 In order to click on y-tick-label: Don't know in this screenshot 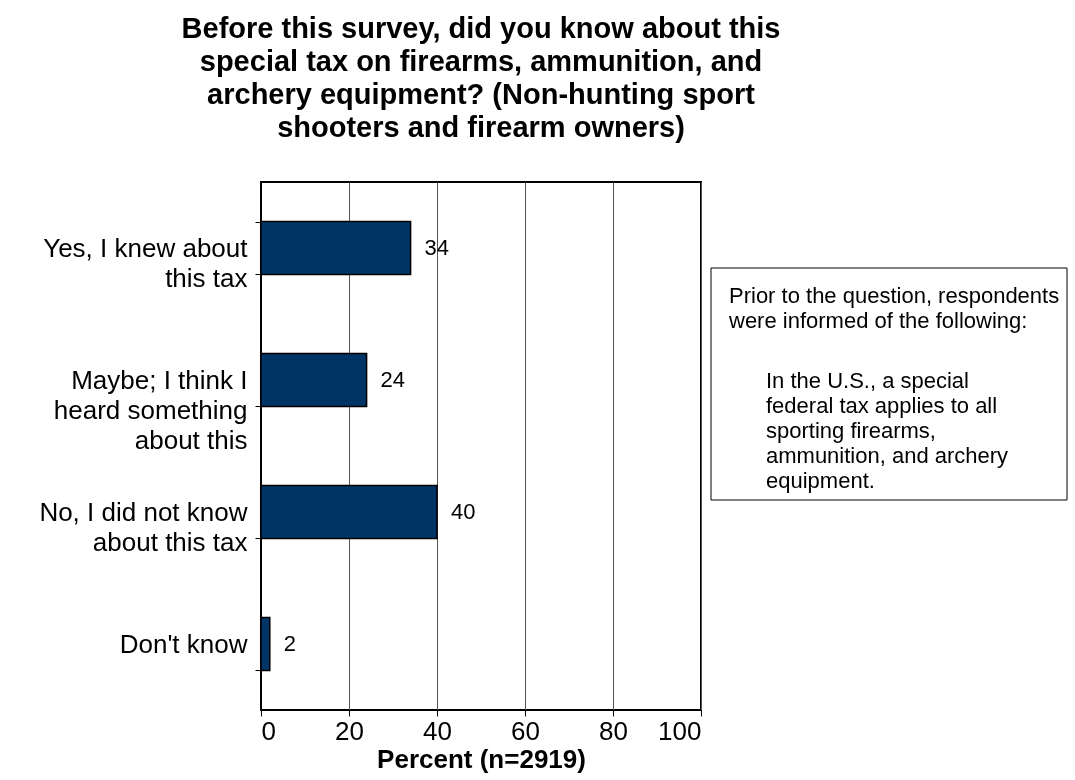, I will do `click(183, 643)`.